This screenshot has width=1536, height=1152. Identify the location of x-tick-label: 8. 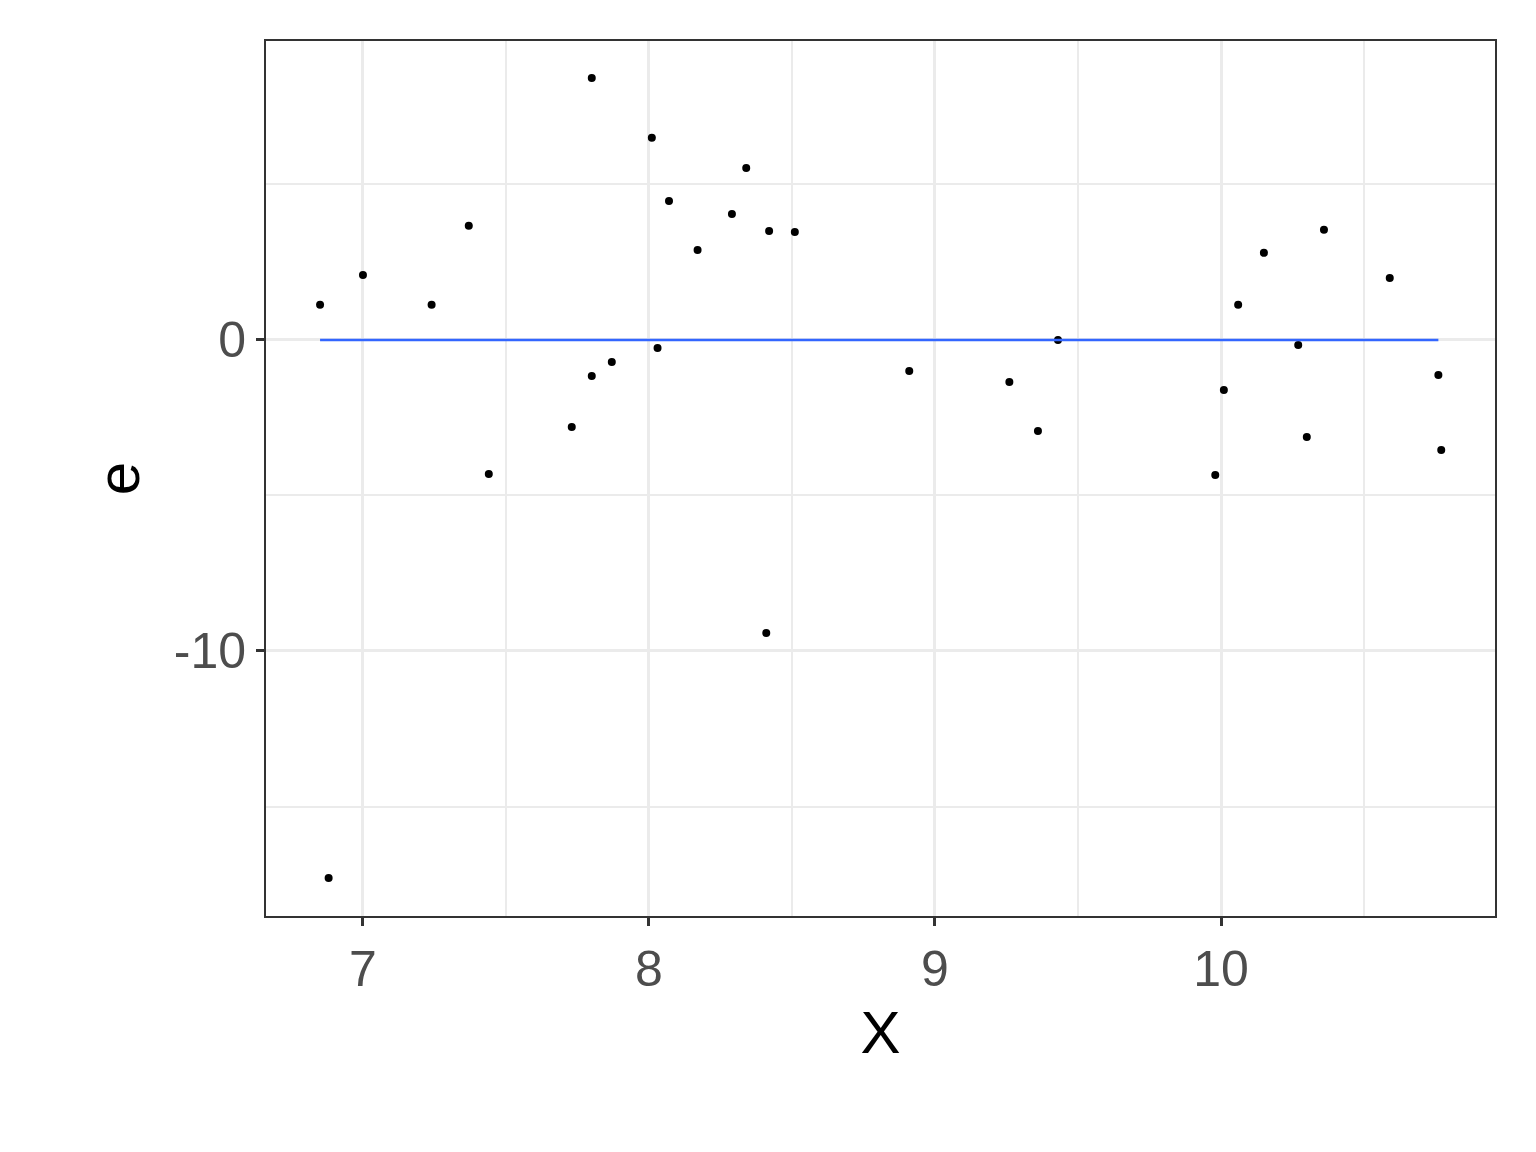
(649, 969).